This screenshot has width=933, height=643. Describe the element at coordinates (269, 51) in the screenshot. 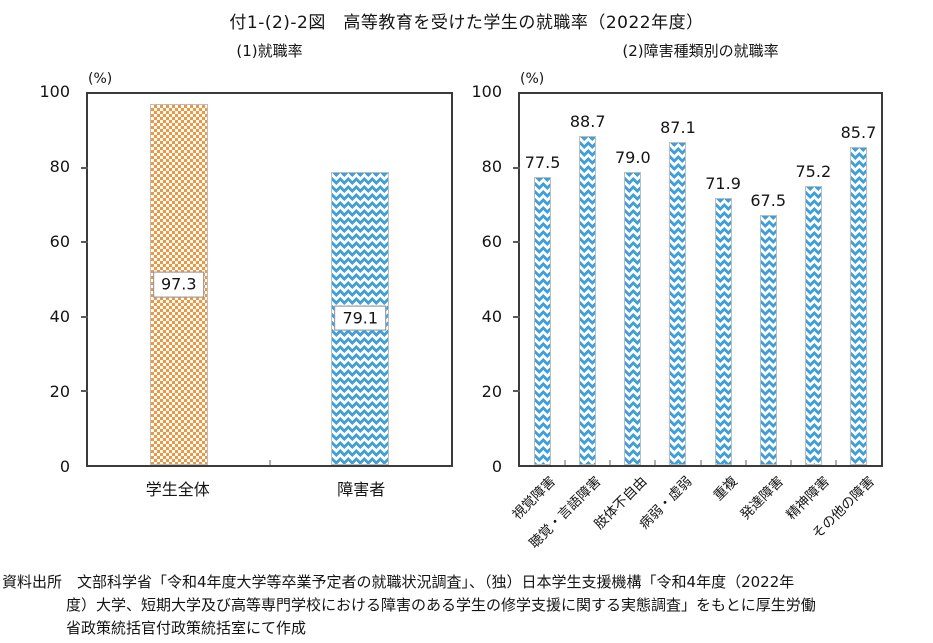

I see `chart-subtitle: (1)就職率` at that location.